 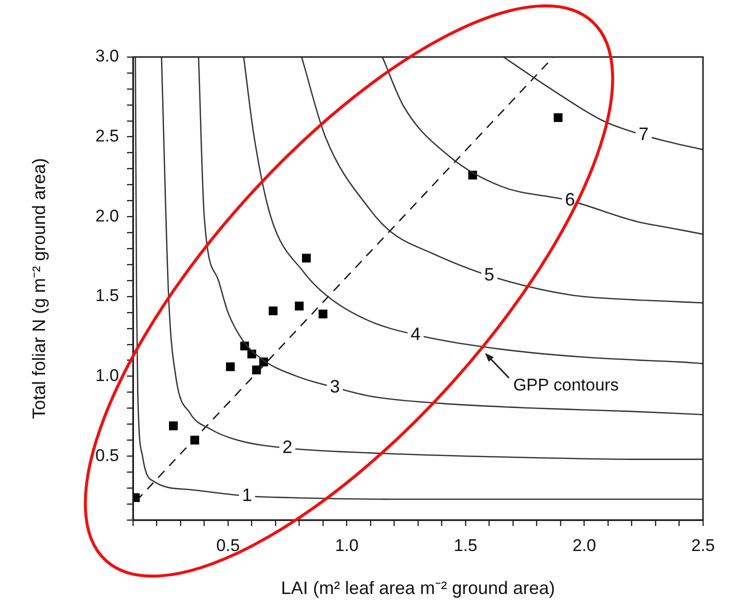 I want to click on series-label: 2, so click(x=287, y=447).